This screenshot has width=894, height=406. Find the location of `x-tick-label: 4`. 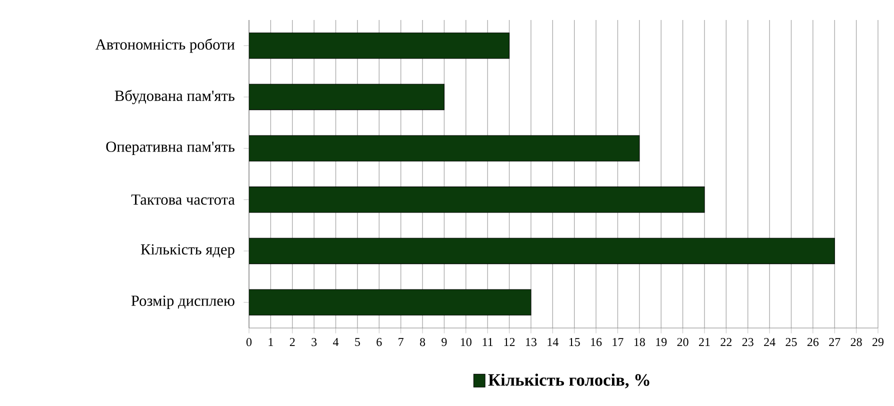

x-tick-label: 4 is located at coordinates (335, 342).